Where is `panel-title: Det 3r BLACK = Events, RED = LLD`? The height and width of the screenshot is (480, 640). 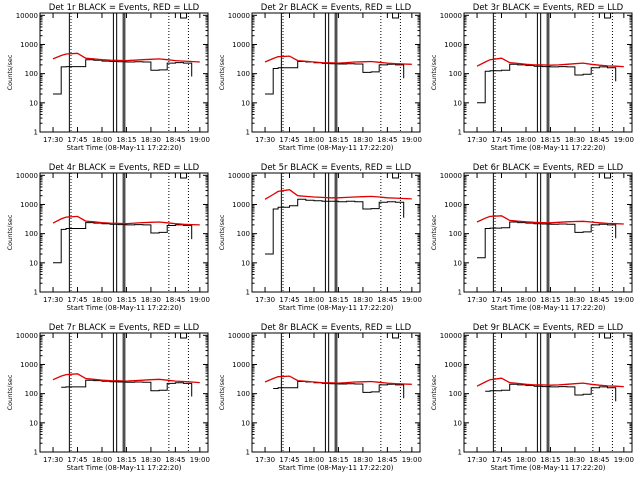
panel-title: Det 3r BLACK = Events, RED = LLD is located at coordinates (548, 8).